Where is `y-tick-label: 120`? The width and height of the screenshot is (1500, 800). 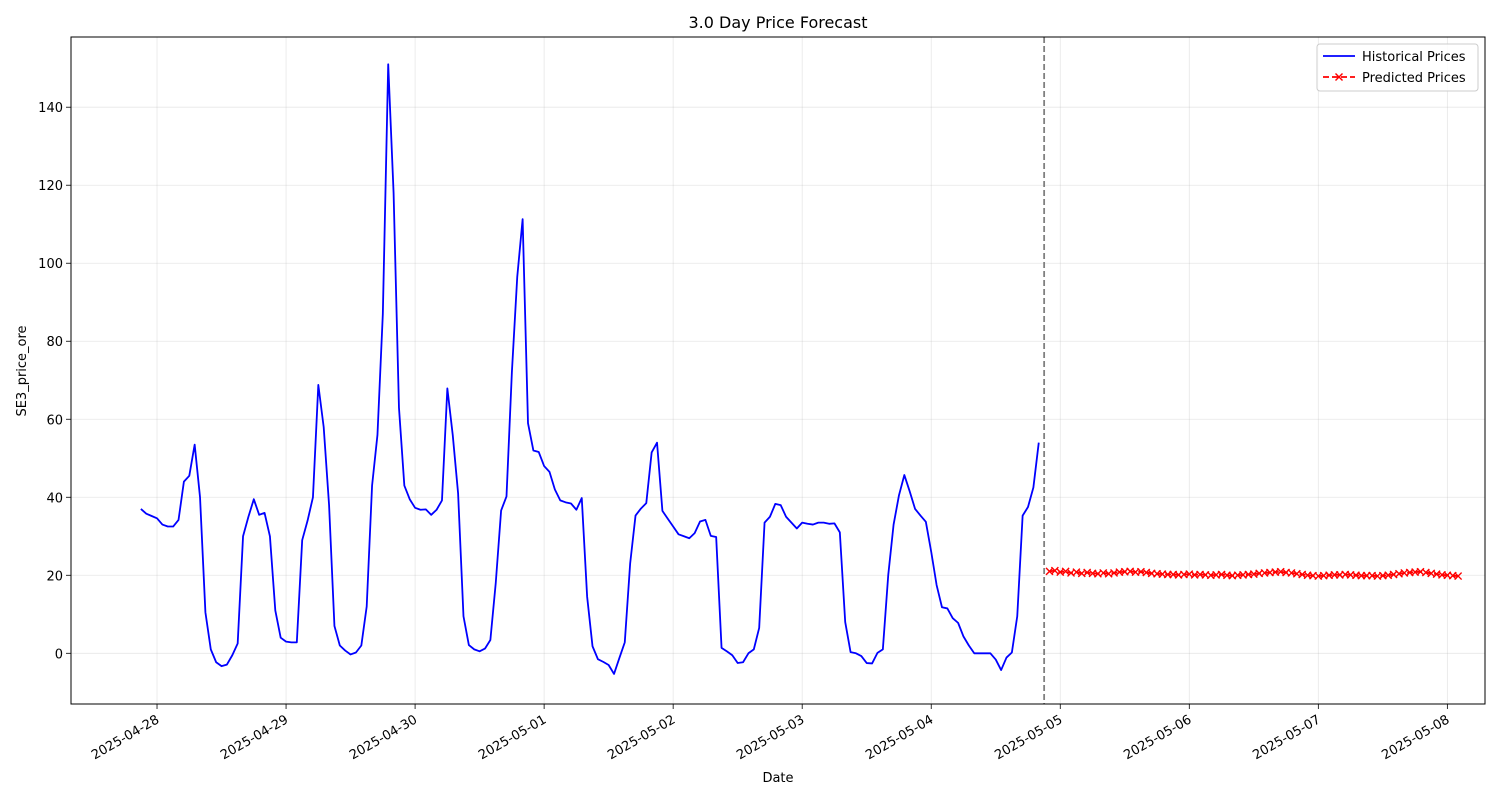
y-tick-label: 120 is located at coordinates (50, 186).